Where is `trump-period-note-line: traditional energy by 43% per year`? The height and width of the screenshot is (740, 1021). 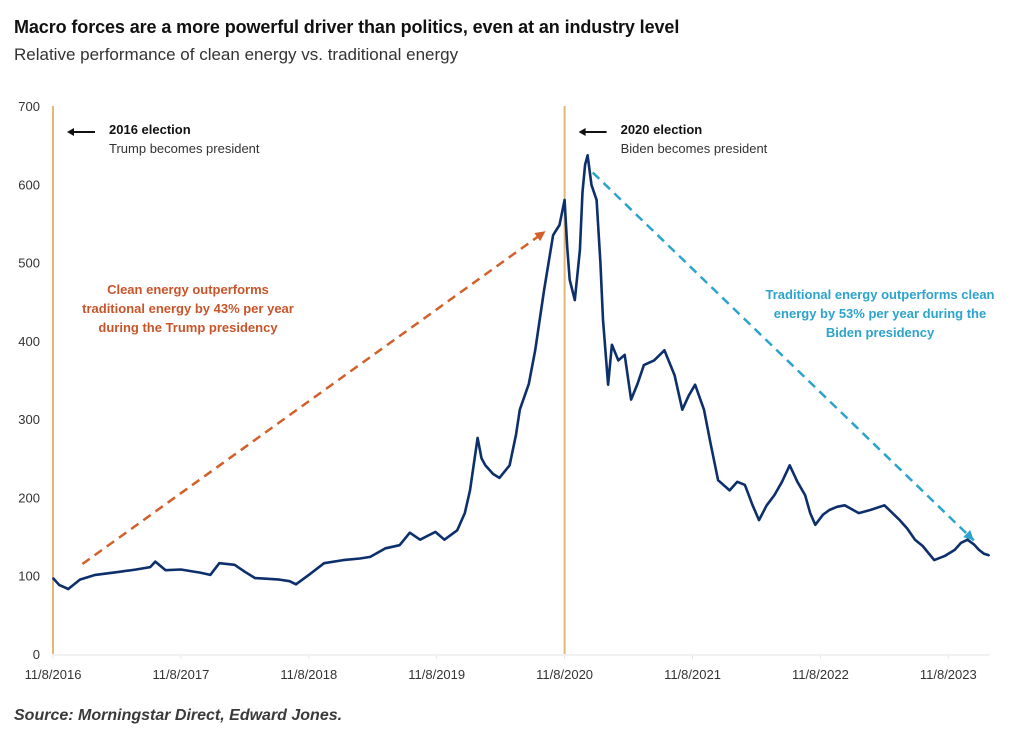
trump-period-note-line: traditional energy by 43% per year is located at coordinates (188, 308).